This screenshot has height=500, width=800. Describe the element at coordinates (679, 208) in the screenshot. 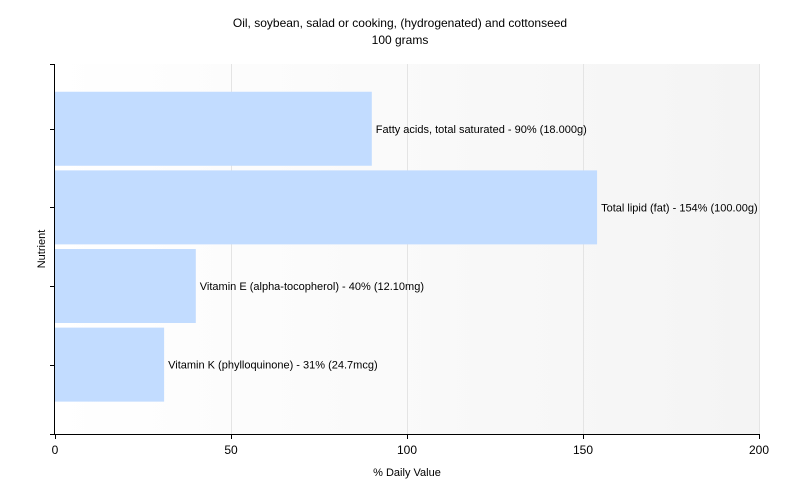

I see `bar-label: Total lipid (fat) - 154% (100.00g)` at that location.